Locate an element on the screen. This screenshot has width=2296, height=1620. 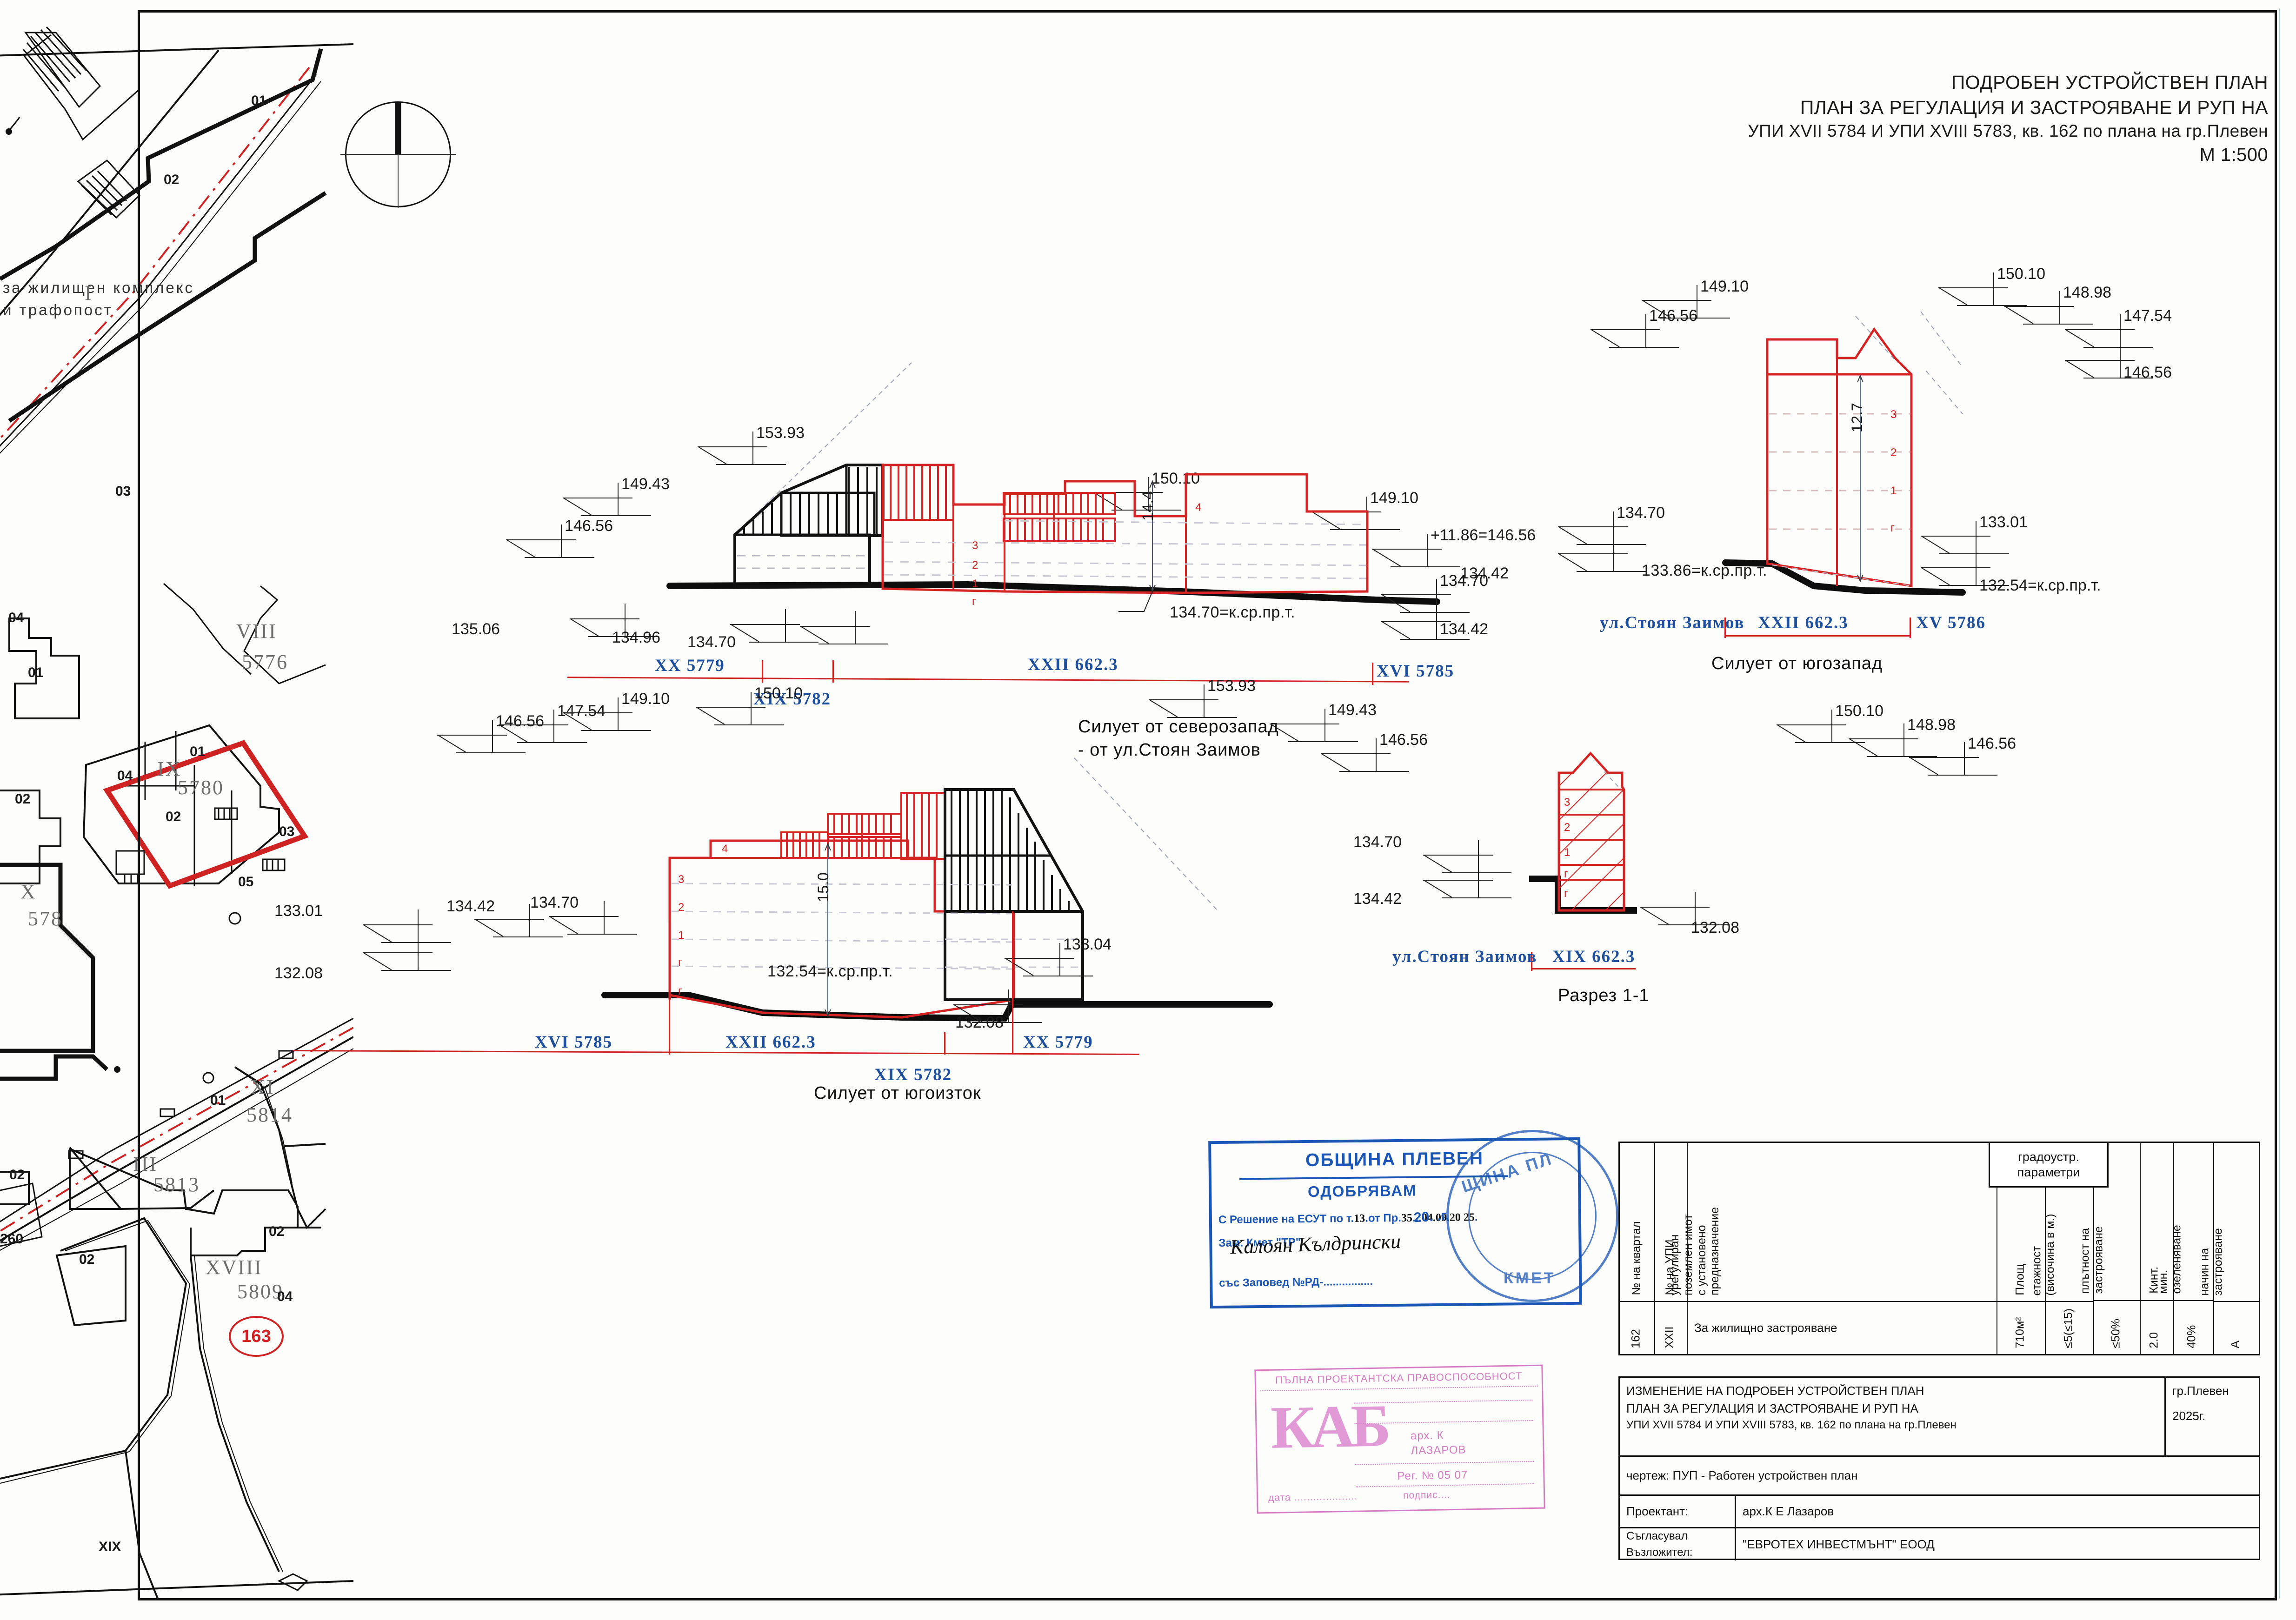
level-value: 135.06 is located at coordinates (476, 629).